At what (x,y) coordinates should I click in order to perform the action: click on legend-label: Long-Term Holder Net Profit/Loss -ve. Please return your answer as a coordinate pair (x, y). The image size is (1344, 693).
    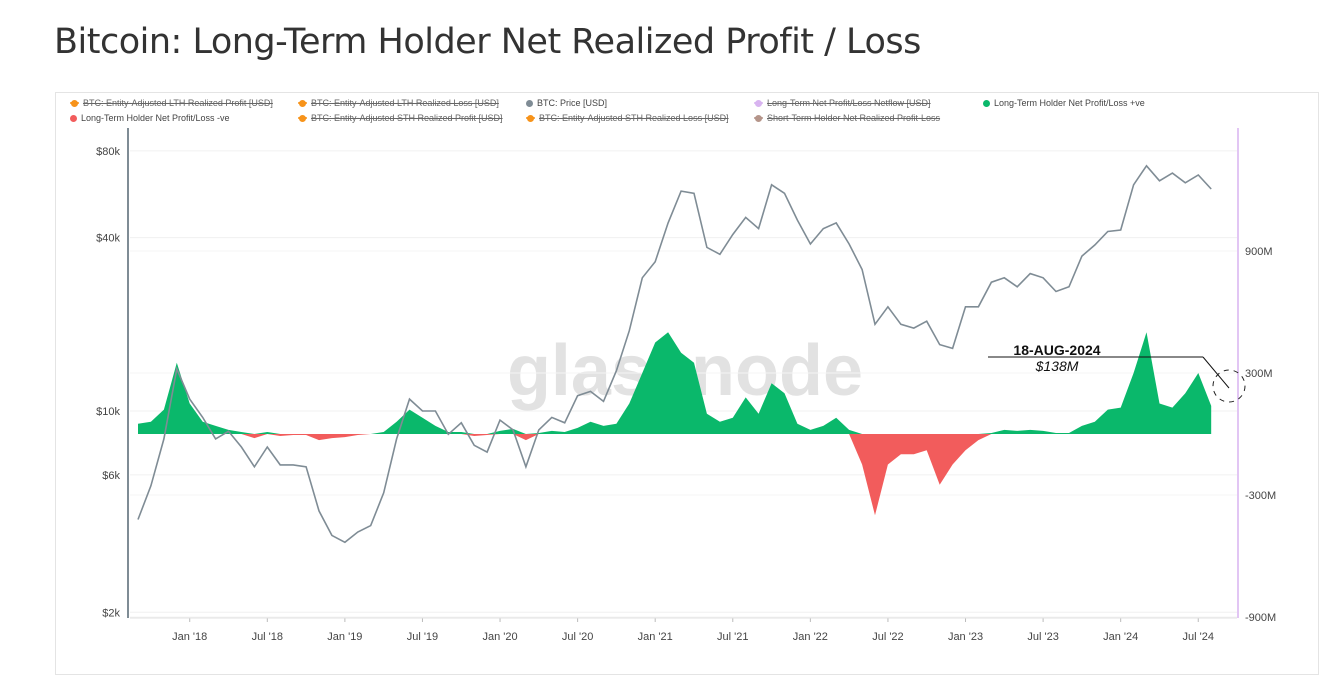
    Looking at the image, I should click on (155, 118).